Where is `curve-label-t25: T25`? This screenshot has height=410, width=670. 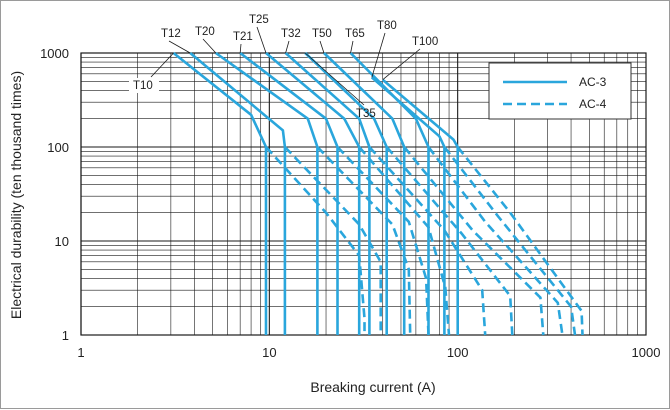 curve-label-t25: T25 is located at coordinates (259, 20).